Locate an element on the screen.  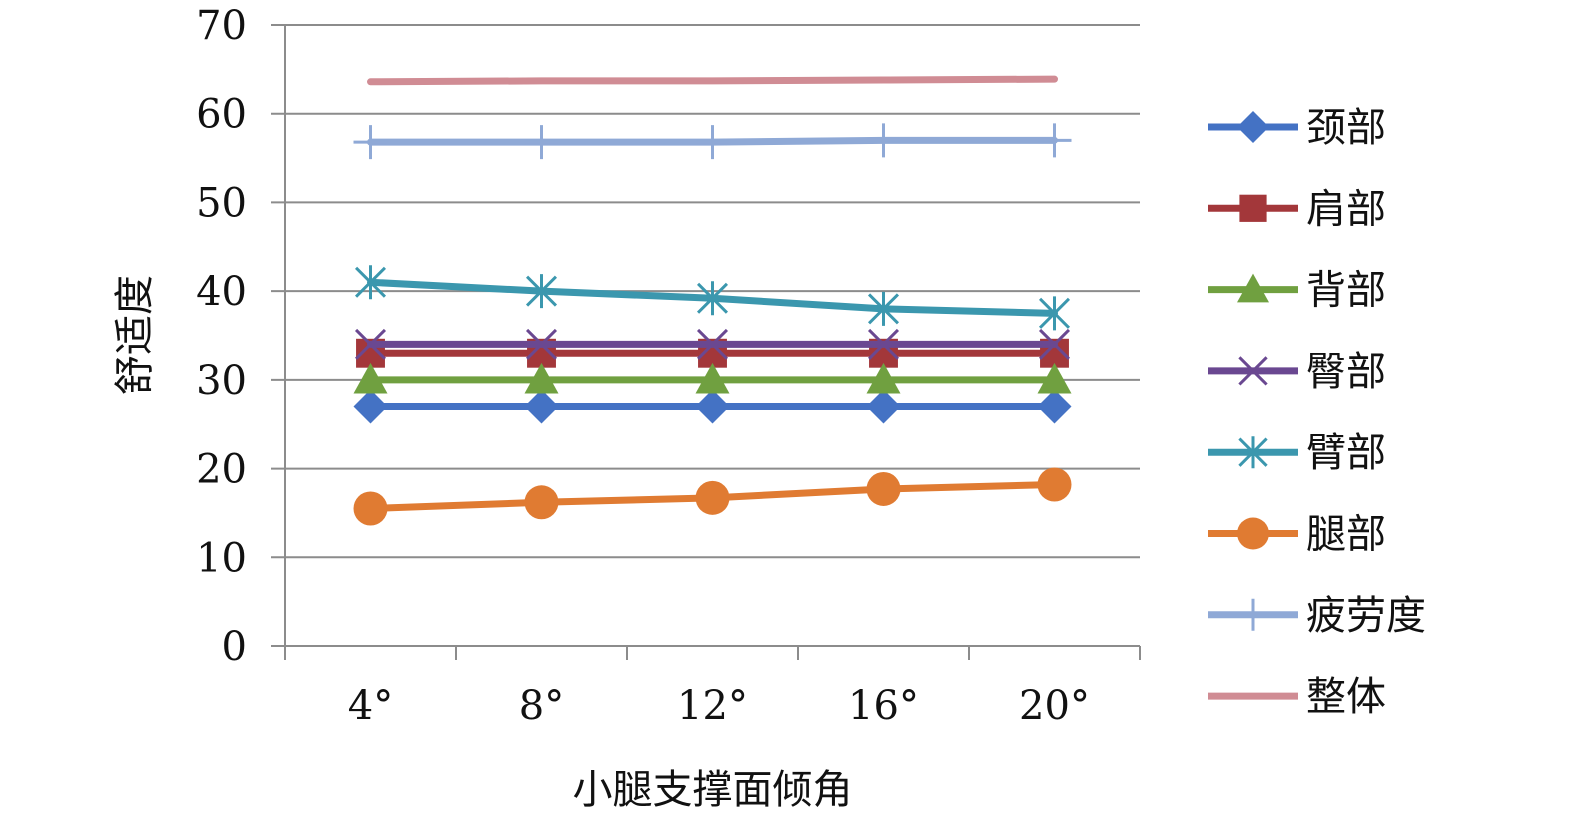
legend-label: 颈部 is located at coordinates (1346, 128).